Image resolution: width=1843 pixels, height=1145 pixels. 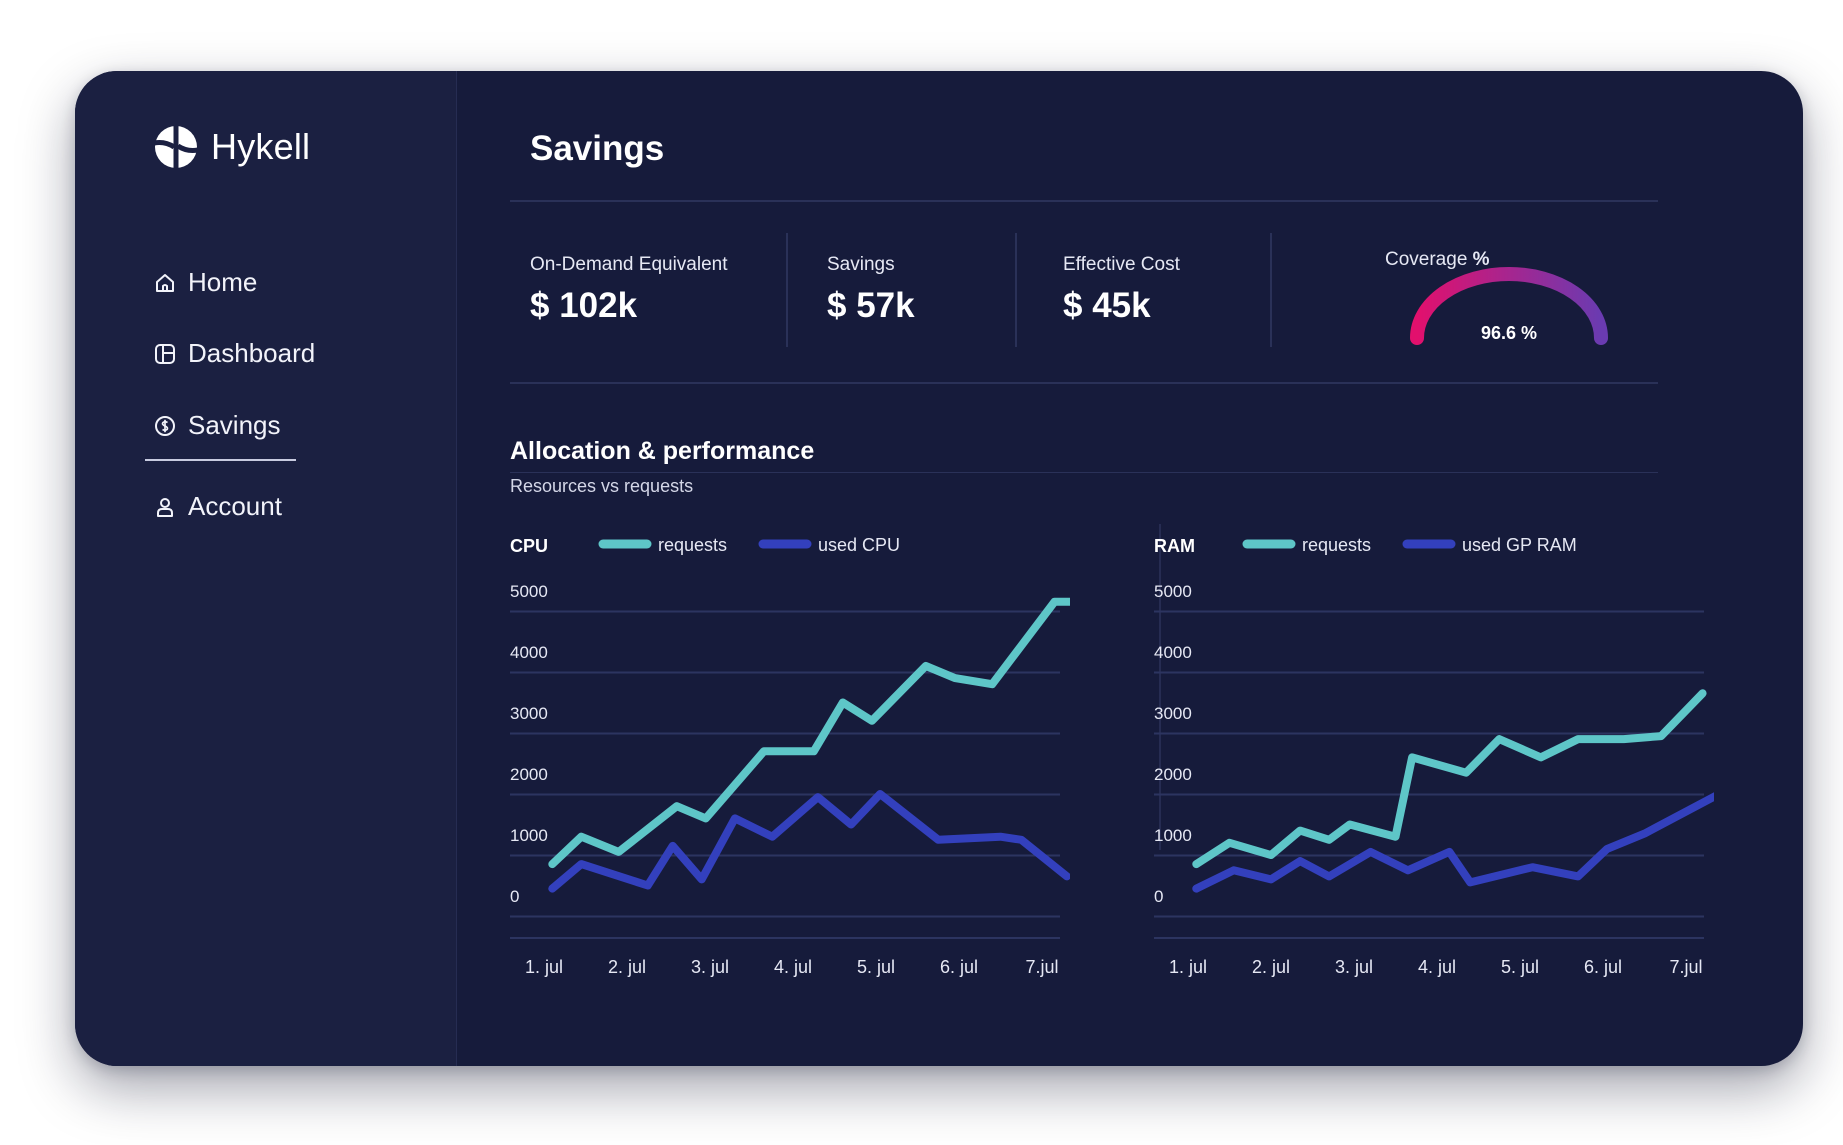 What do you see at coordinates (165, 507) in the screenshot?
I see `user-icon` at bounding box center [165, 507].